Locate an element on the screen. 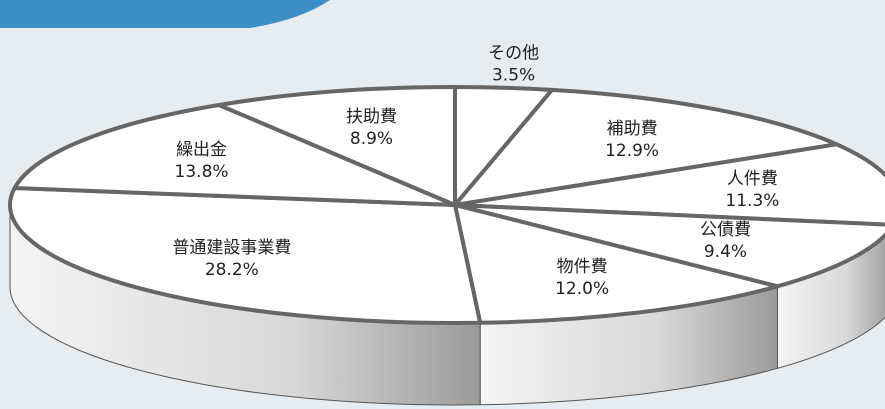 The height and width of the screenshot is (409, 885). slice-value-label: 9.4% is located at coordinates (725, 252).